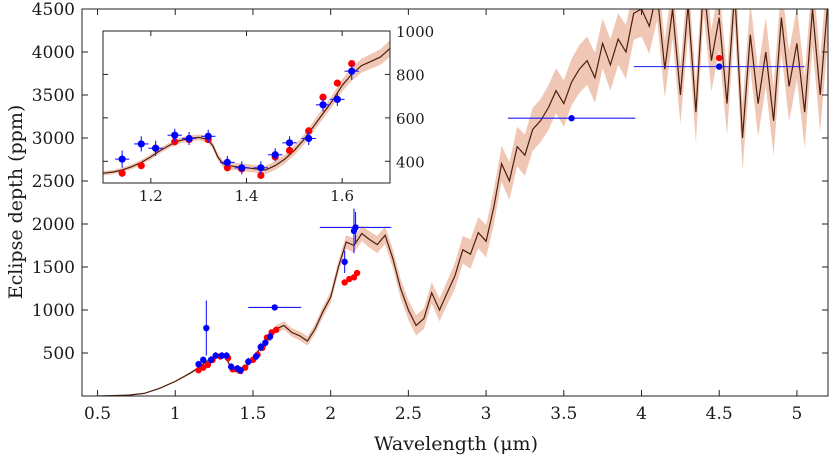 Image resolution: width=830 pixels, height=464 pixels. What do you see at coordinates (59, 354) in the screenshot?
I see `main-ytick-label-0: 500` at bounding box center [59, 354].